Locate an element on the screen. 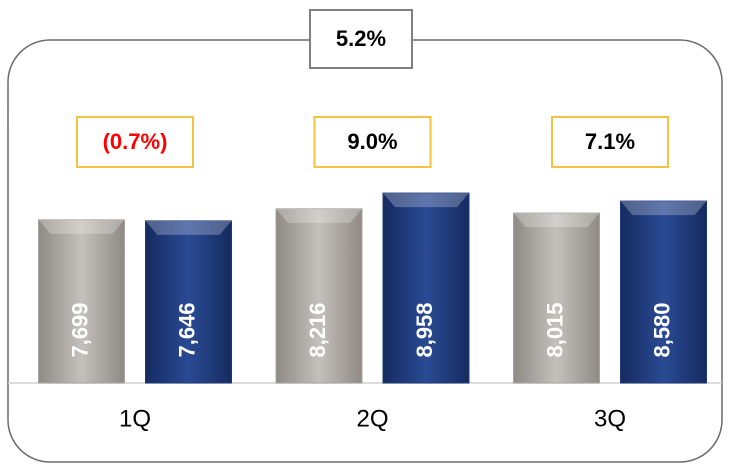 This screenshot has width=730, height=467. x-tick-label: 3Q is located at coordinates (610, 418).